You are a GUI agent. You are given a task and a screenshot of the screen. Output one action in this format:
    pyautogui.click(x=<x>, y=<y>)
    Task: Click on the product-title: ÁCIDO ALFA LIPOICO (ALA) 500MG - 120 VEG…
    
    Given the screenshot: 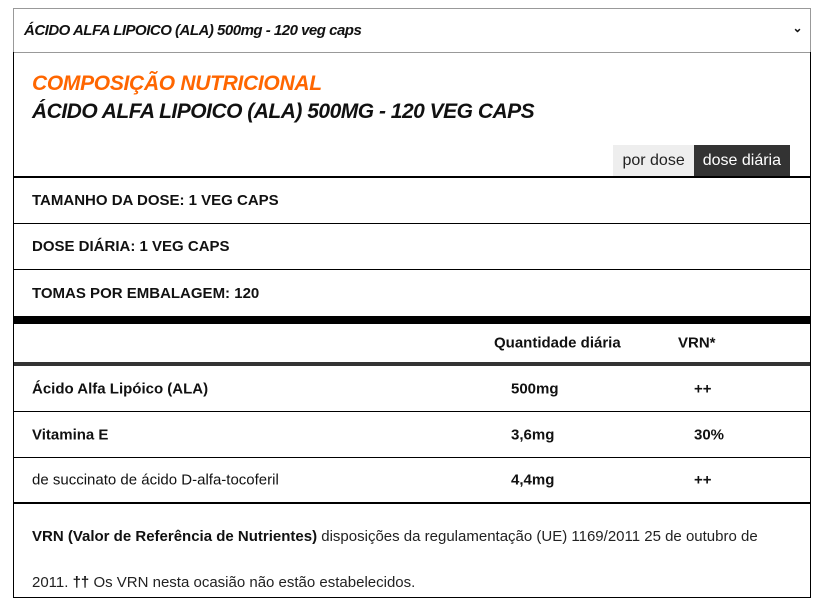 What is the action you would take?
    pyautogui.click(x=283, y=111)
    